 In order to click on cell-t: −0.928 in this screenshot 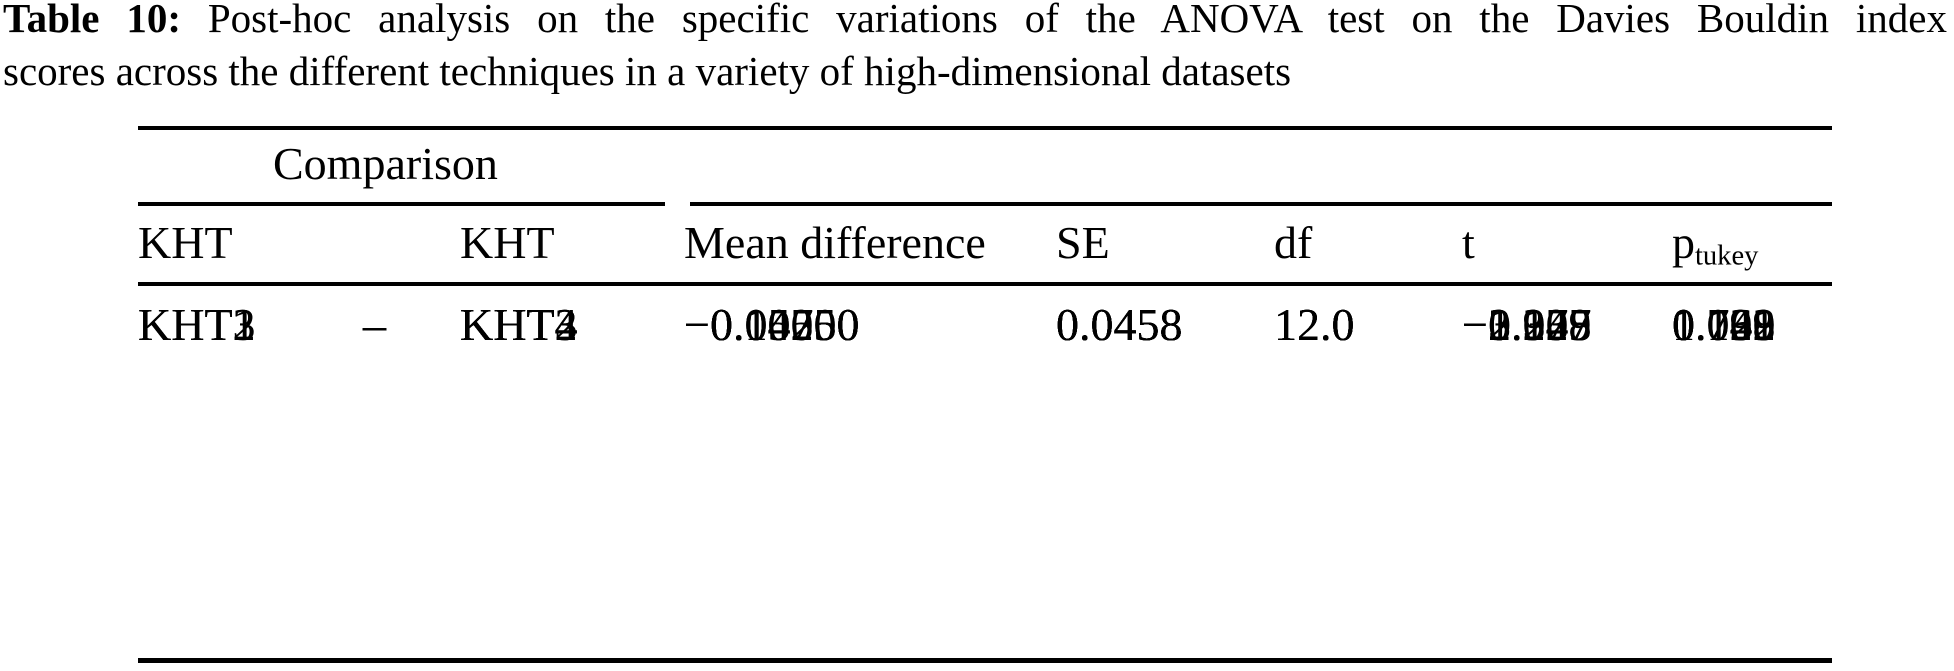, I will do `click(1527, 324)`.